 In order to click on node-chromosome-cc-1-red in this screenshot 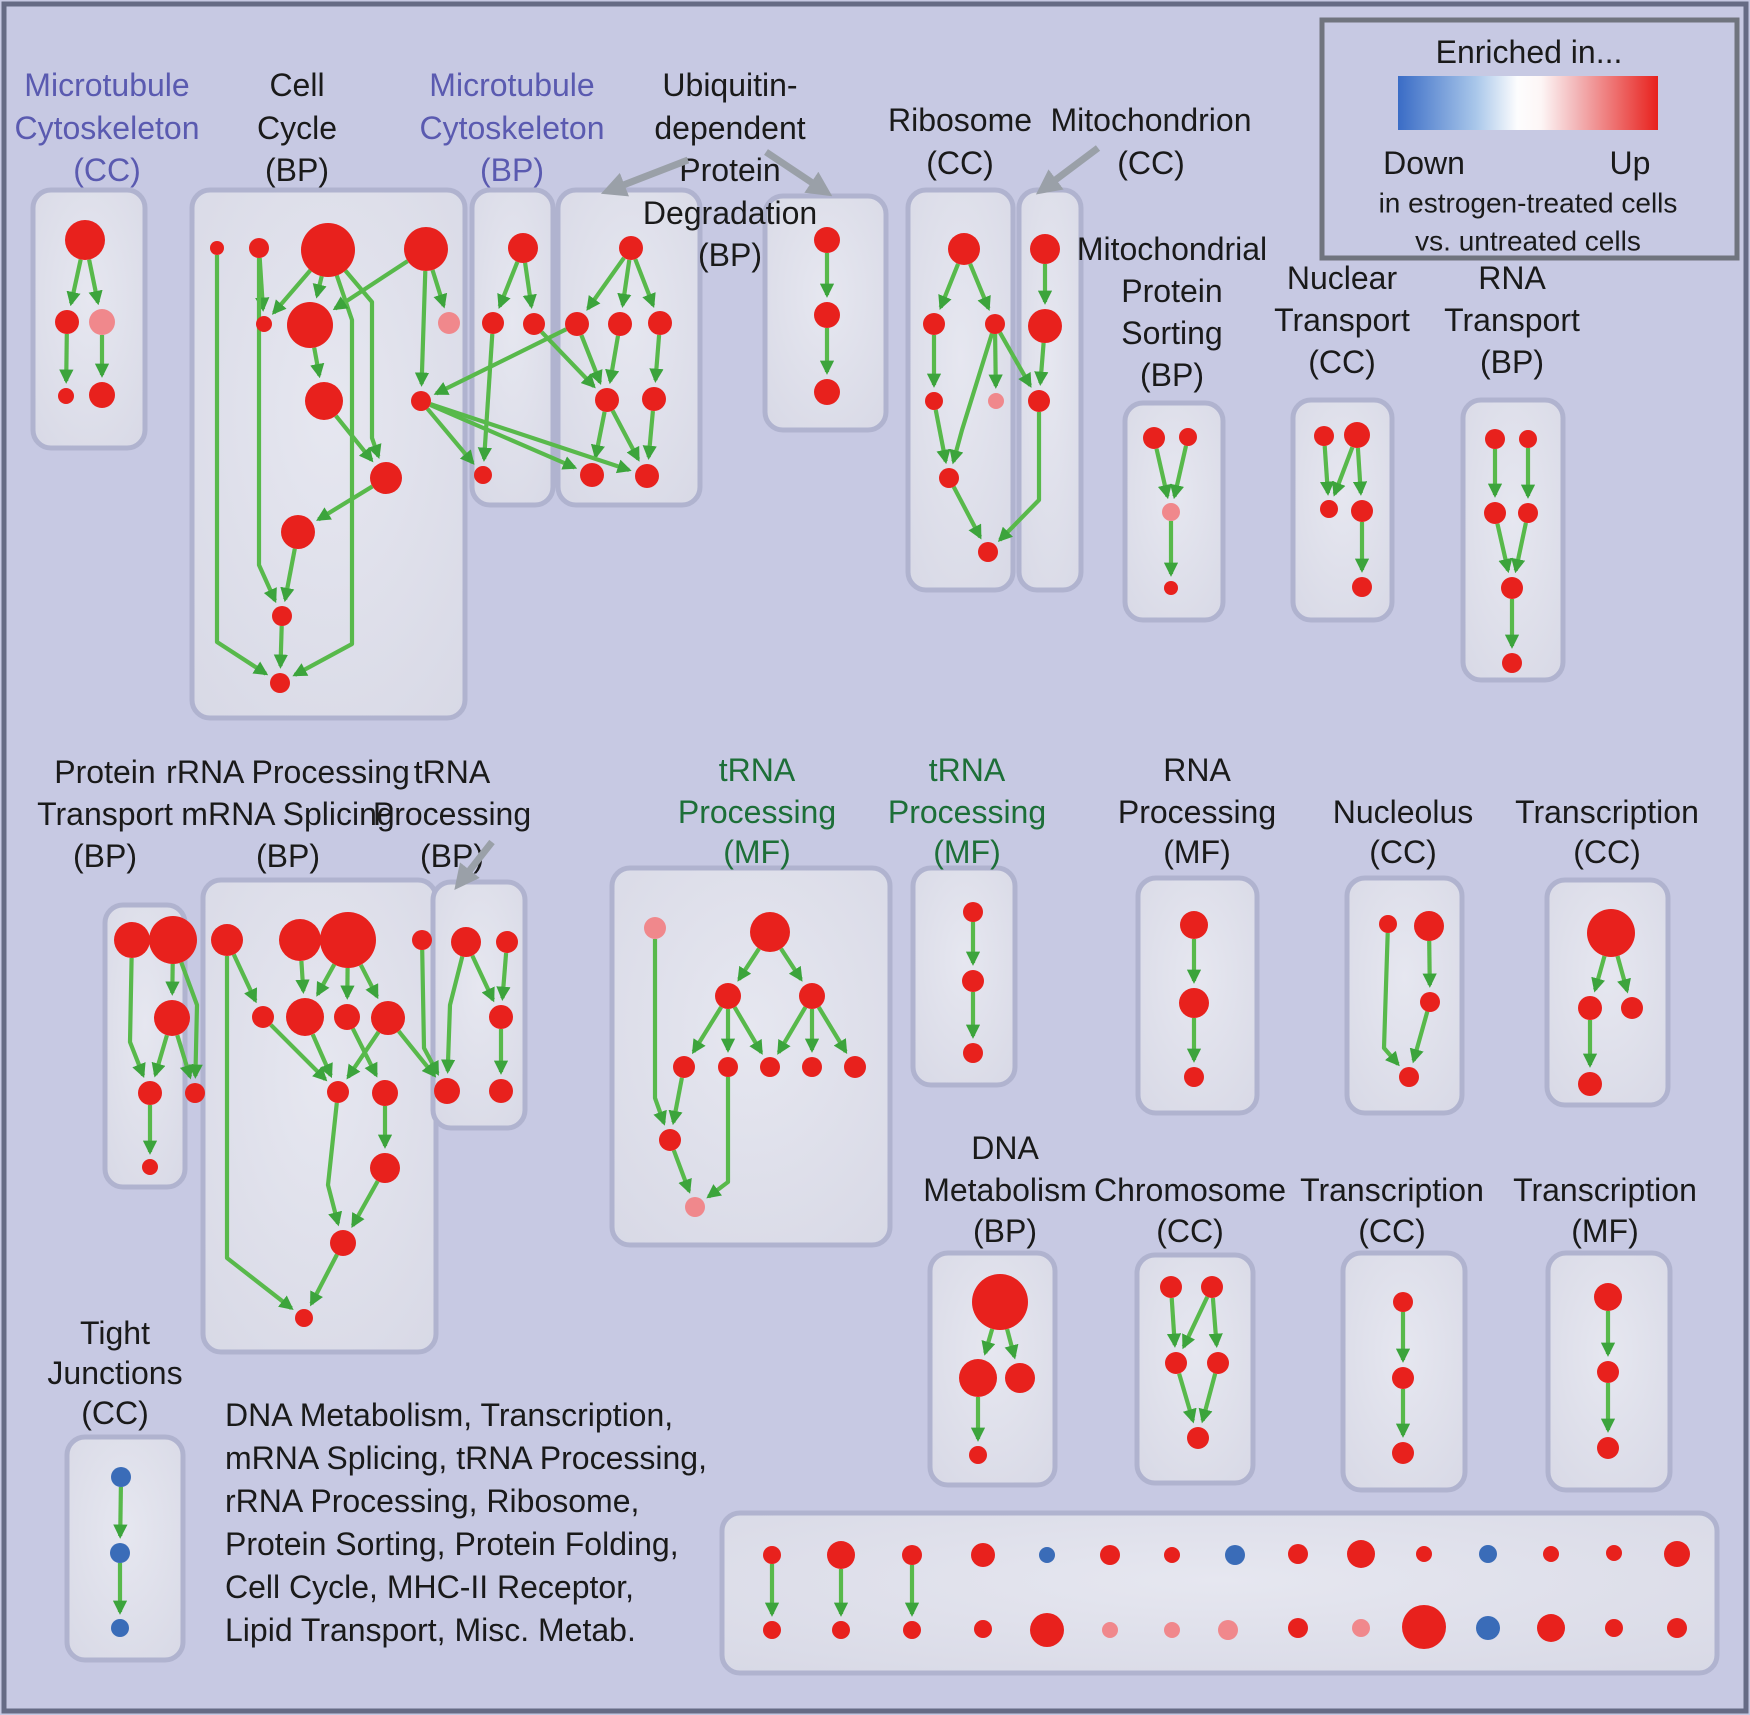, I will do `click(1212, 1287)`.